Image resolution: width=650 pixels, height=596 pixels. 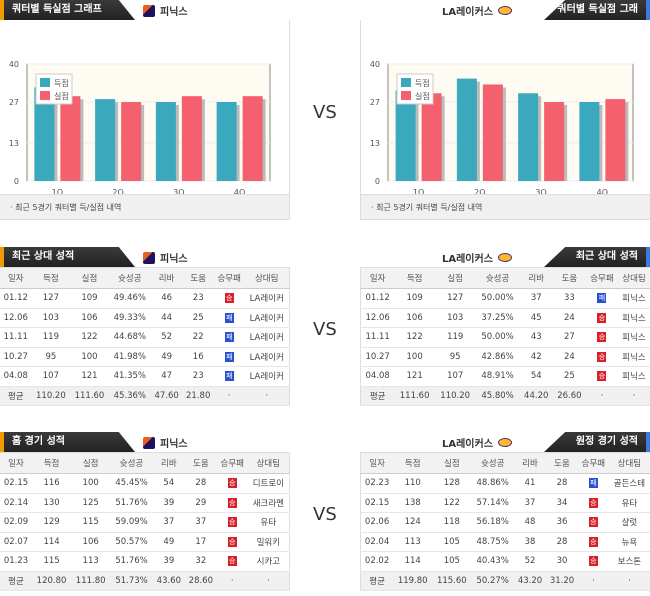 What do you see at coordinates (452, 522) in the screenshot?
I see `cell: 118` at bounding box center [452, 522].